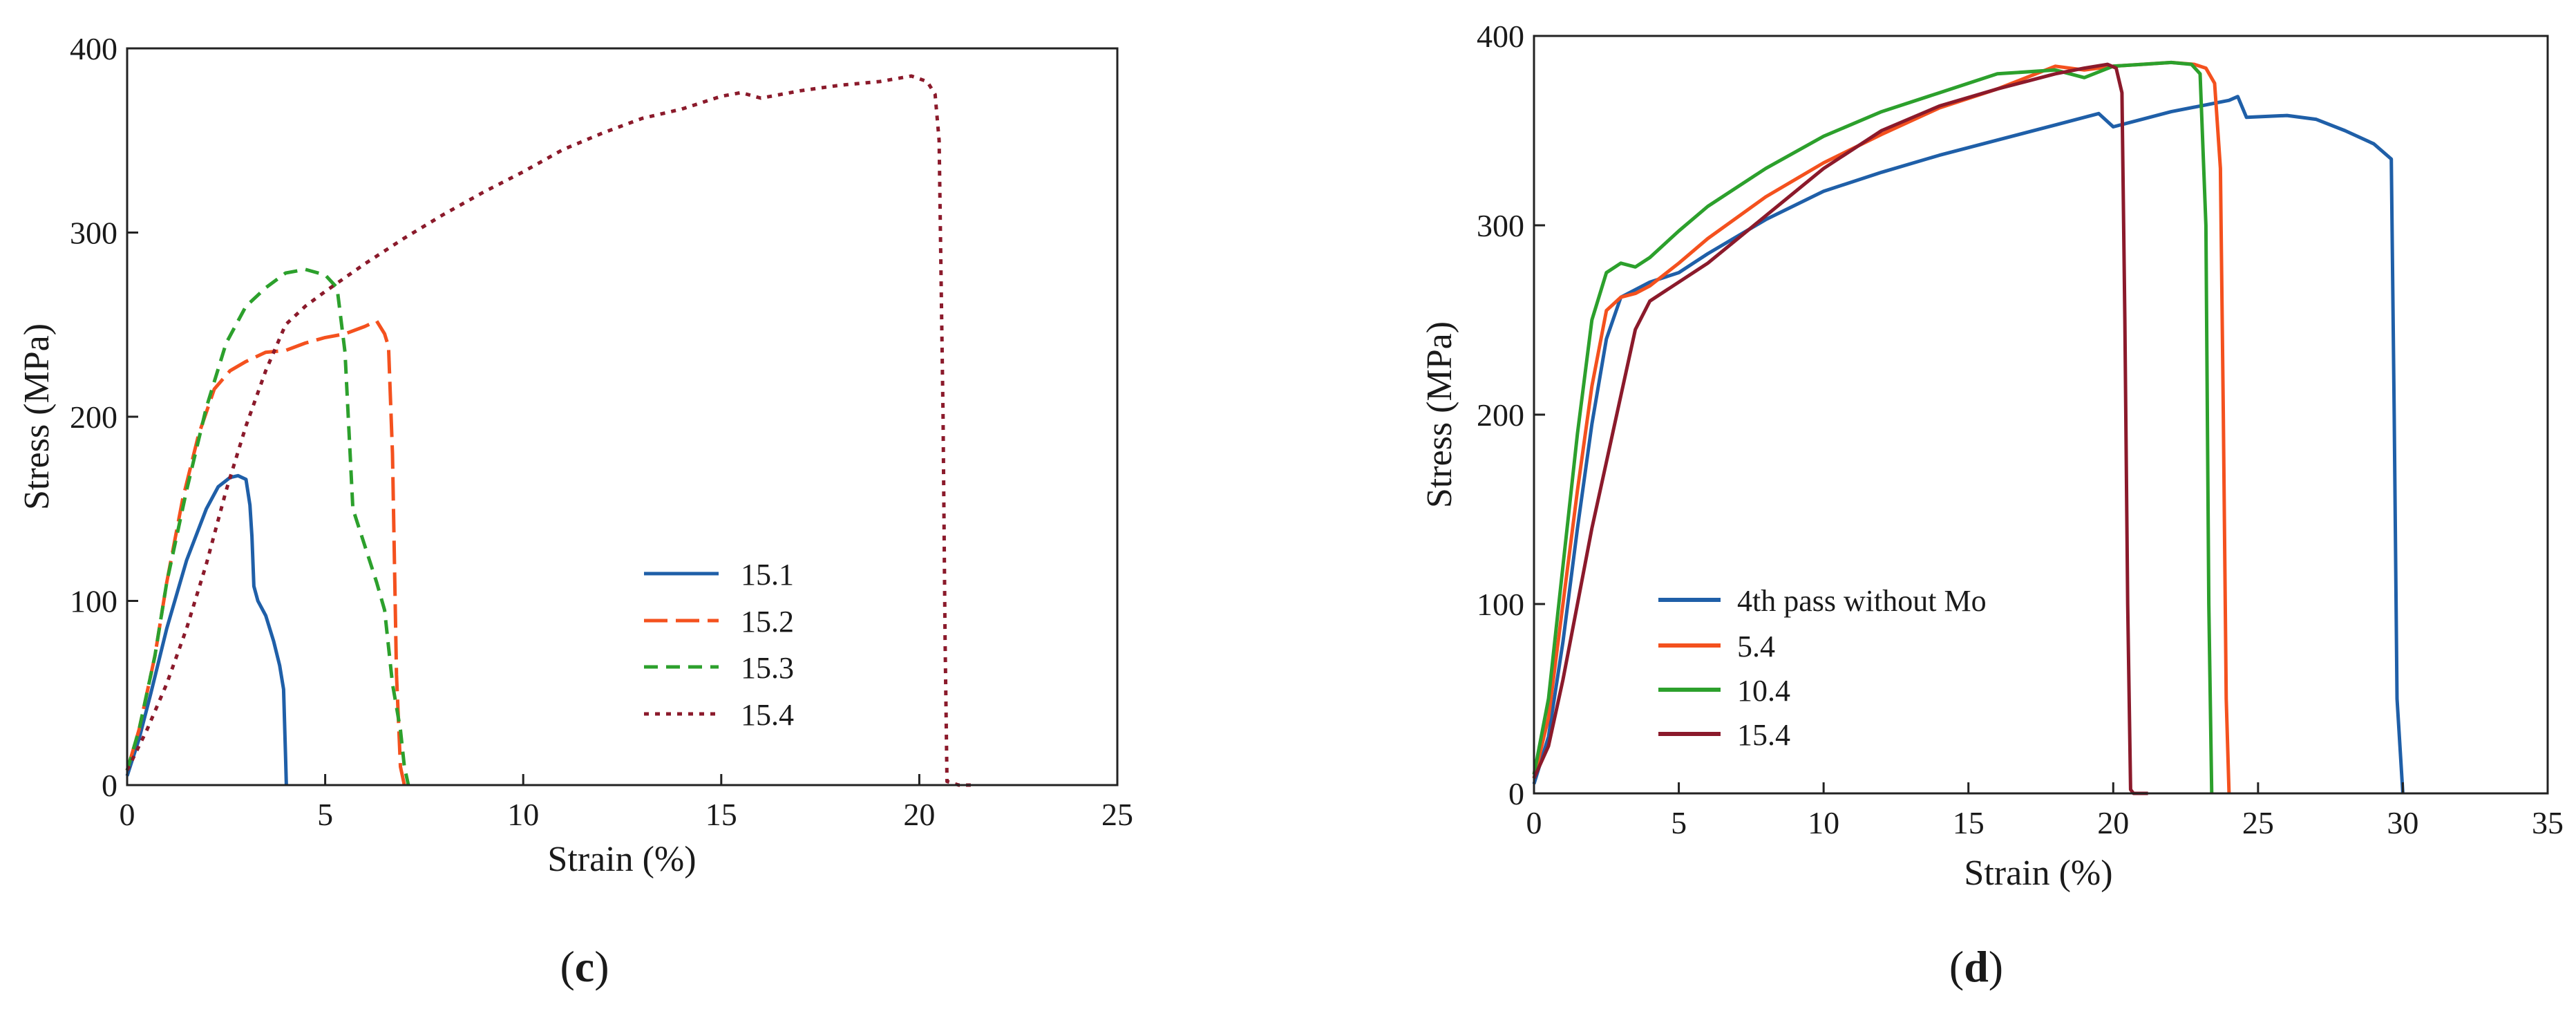 Image resolution: width=2576 pixels, height=1009 pixels. I want to click on panel-c-y-tick-label-100: 100, so click(93, 601).